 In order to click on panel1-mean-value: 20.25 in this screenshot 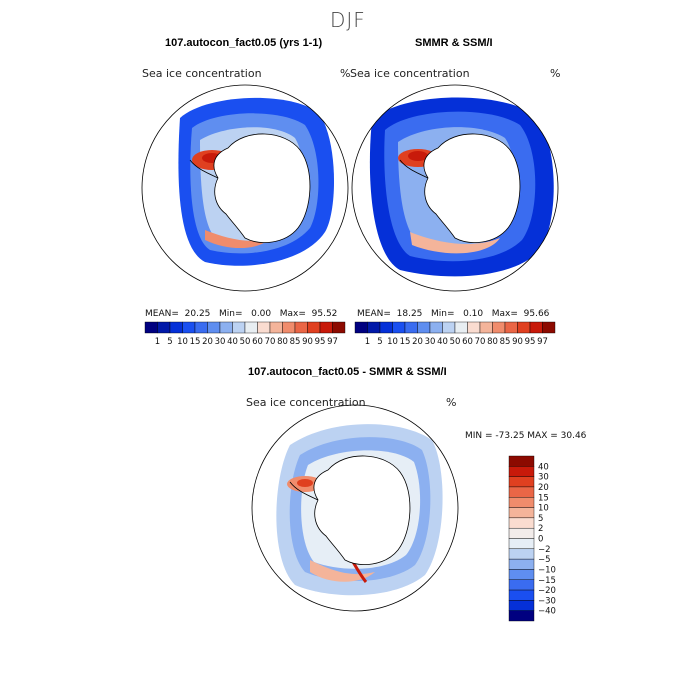, I will do `click(197, 314)`.